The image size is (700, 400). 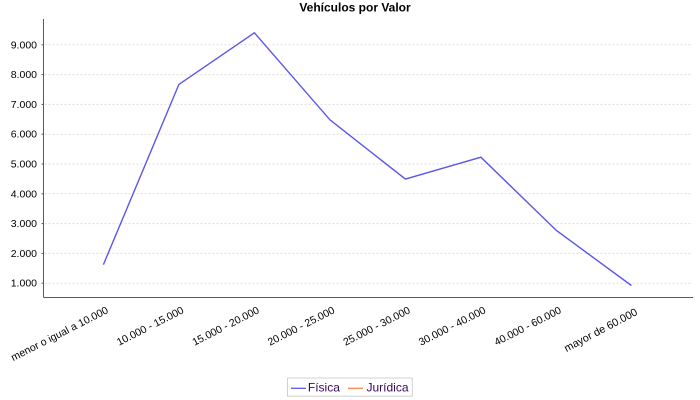 What do you see at coordinates (24, 135) in the screenshot?
I see `svg-text: 6.000` at bounding box center [24, 135].